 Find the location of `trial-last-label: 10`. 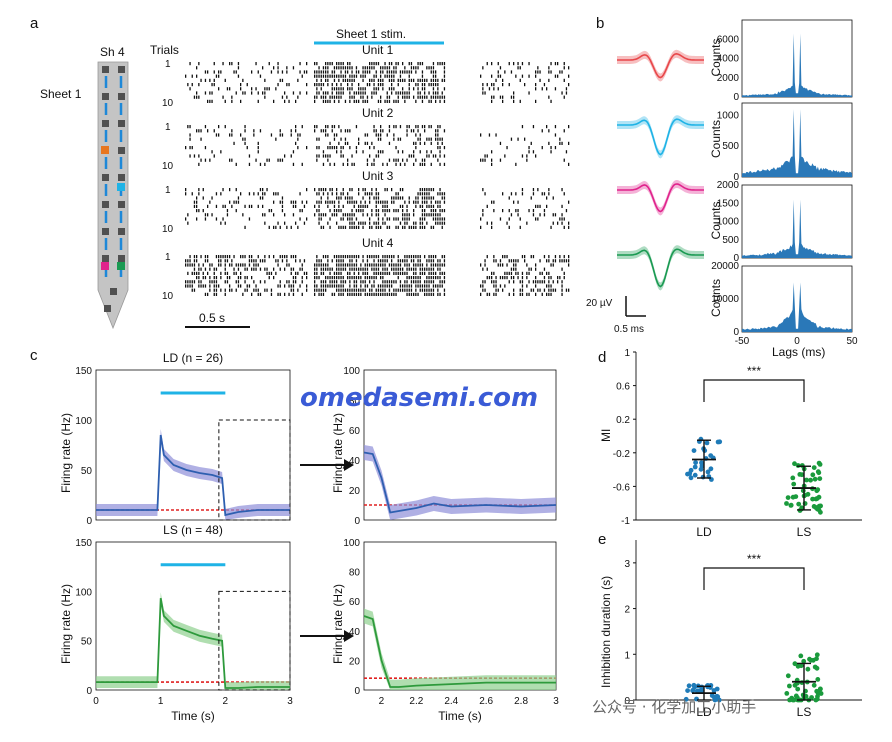

trial-last-label: 10 is located at coordinates (168, 296).